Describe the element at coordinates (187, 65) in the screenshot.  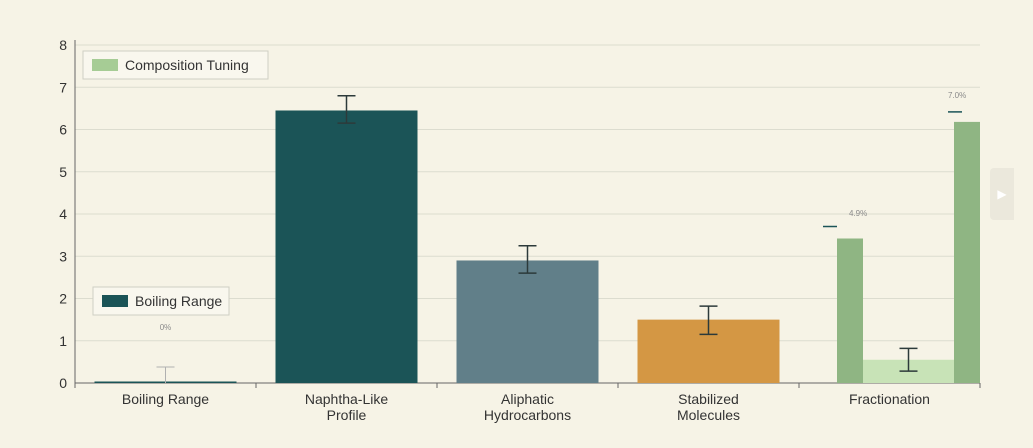
I see `legend-label: Composition Tuning` at that location.